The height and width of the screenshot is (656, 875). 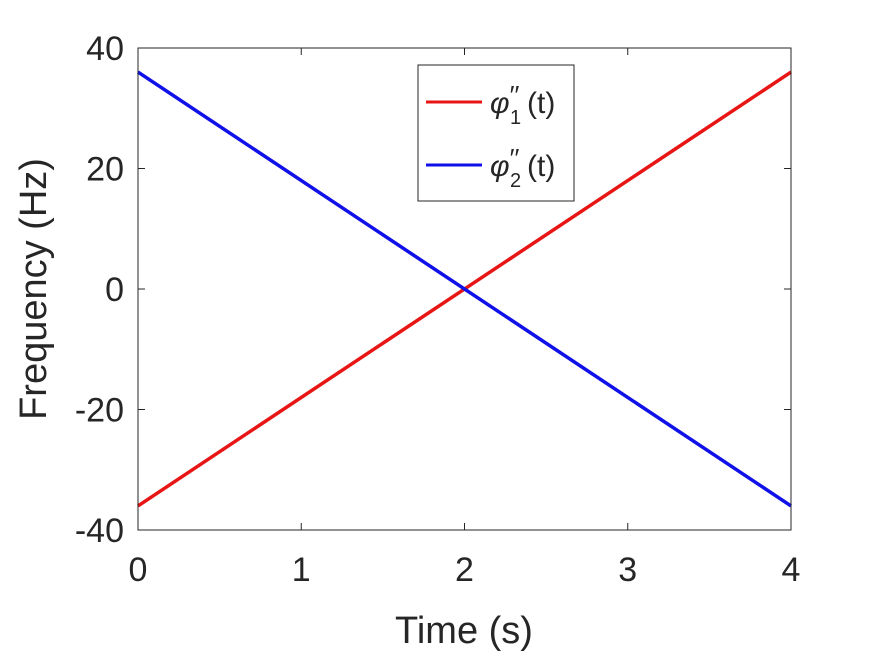 What do you see at coordinates (522, 104) in the screenshot?
I see `legend-label-series-1: φ′′ 1 (t)` at bounding box center [522, 104].